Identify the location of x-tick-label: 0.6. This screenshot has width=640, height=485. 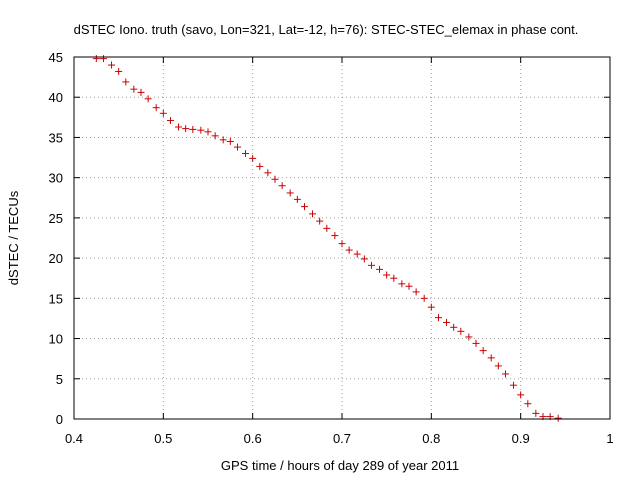
(253, 438).